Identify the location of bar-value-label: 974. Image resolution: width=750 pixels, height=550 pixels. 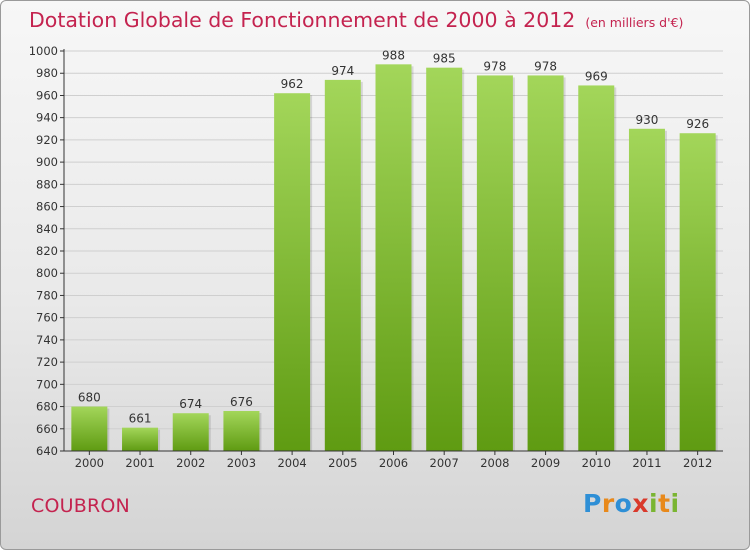
(342, 71).